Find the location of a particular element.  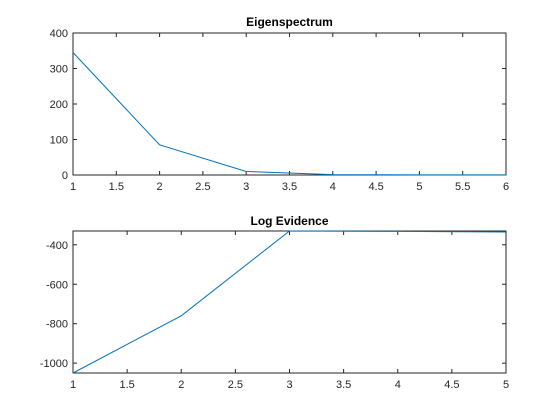

log-evidence-y-tick-label: -400 is located at coordinates (57, 246).